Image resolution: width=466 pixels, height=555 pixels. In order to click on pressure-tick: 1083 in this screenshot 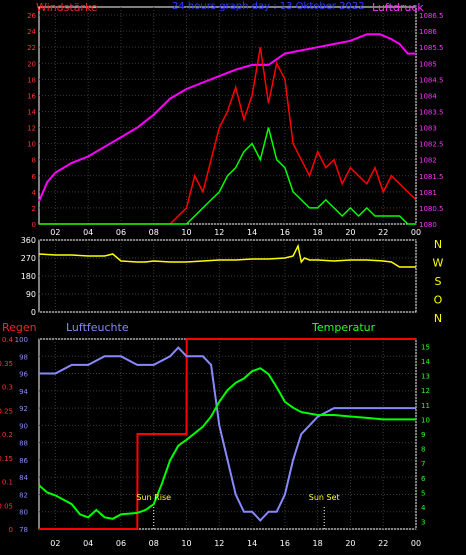, I will do `click(428, 129)`.